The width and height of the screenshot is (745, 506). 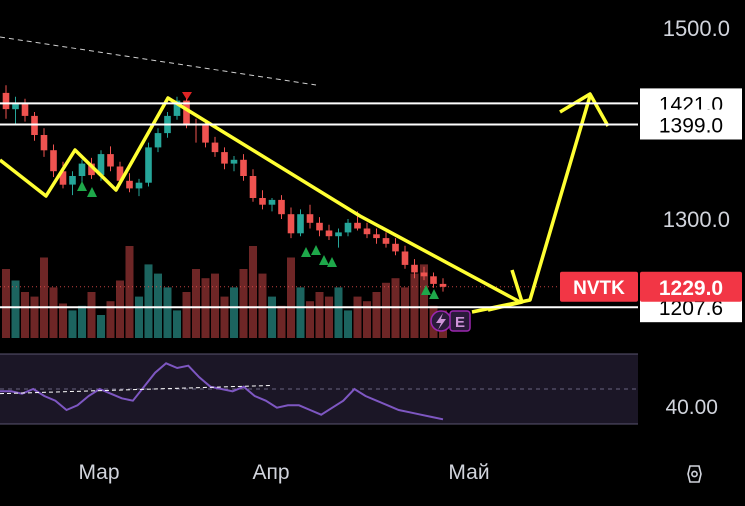 What do you see at coordinates (691, 126) in the screenshot?
I see `level-price-label: 1399.0` at bounding box center [691, 126].